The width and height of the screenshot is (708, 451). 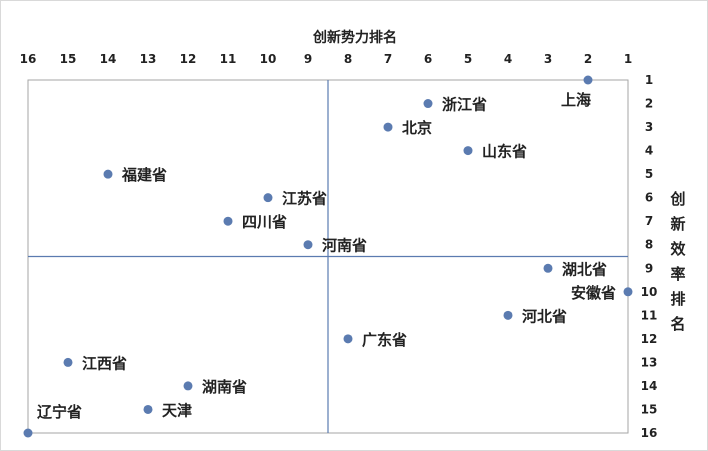 I want to click on x-tick-label: 7, so click(x=388, y=59).